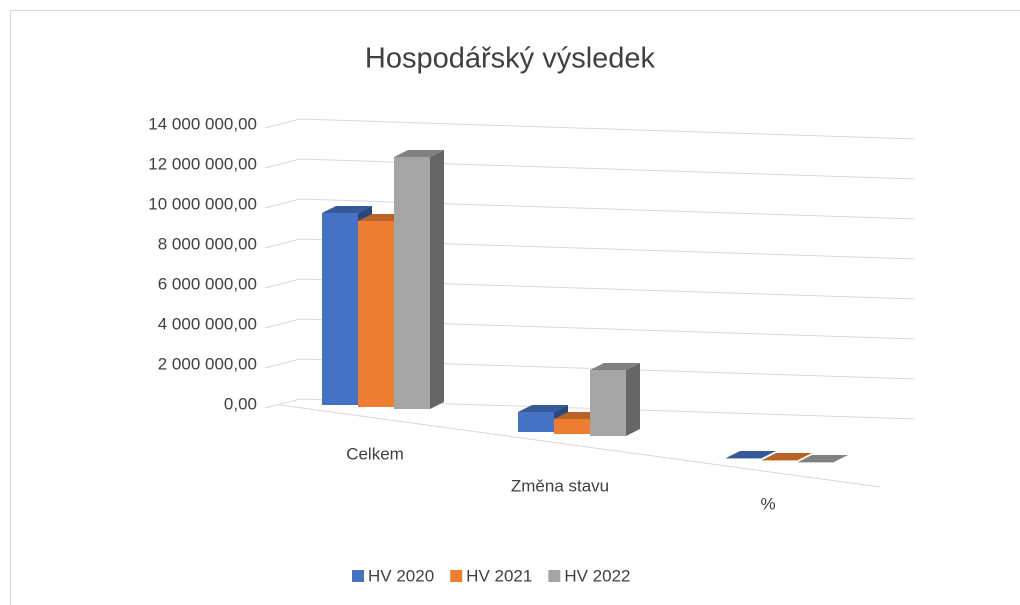  What do you see at coordinates (560, 485) in the screenshot?
I see `x-tick-label: Změna stavu` at bounding box center [560, 485].